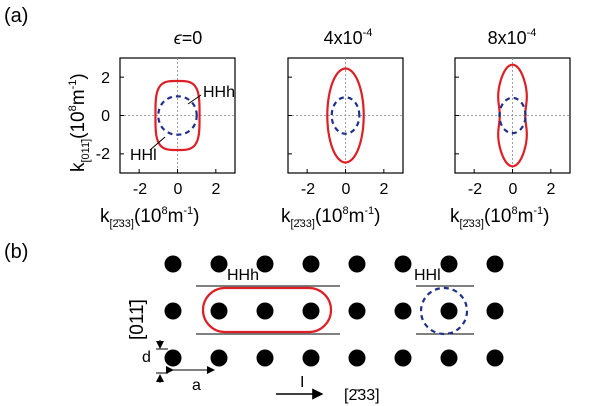  Describe the element at coordinates (384, 189) in the screenshot. I see `plot2-xtick-2: 2` at that location.